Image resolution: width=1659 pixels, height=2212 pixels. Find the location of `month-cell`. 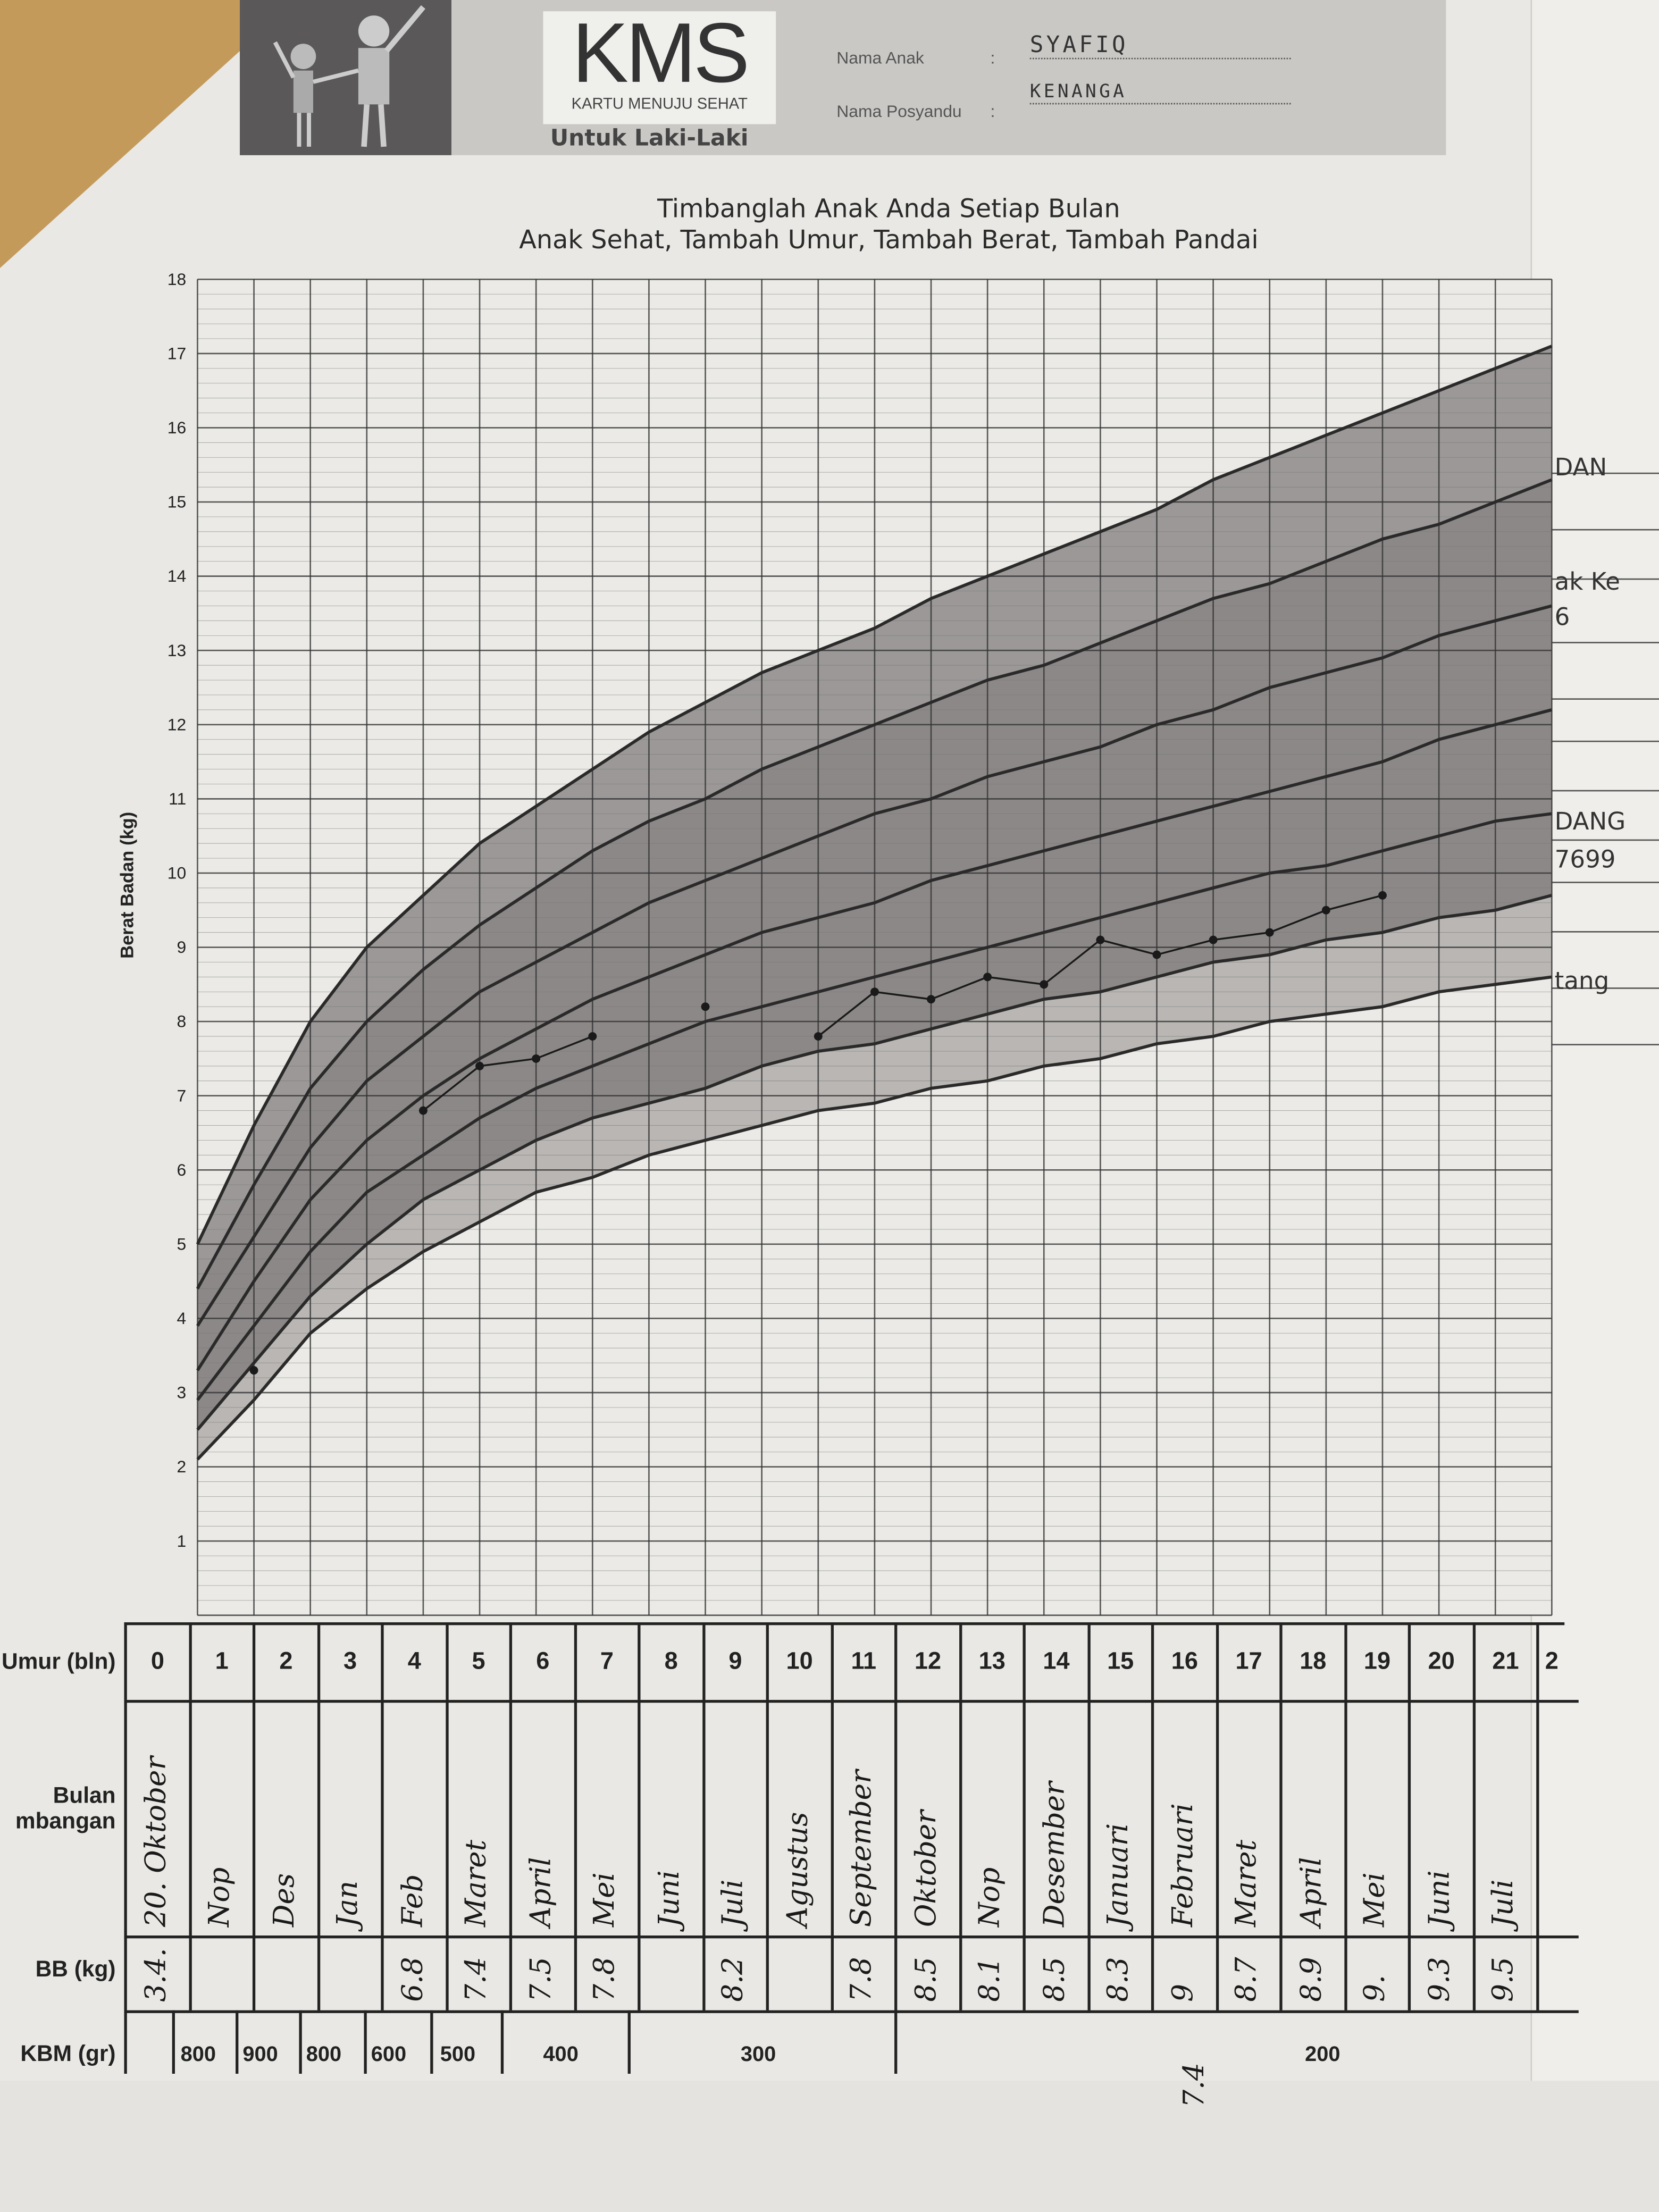

month-cell is located at coordinates (1550, 1817).